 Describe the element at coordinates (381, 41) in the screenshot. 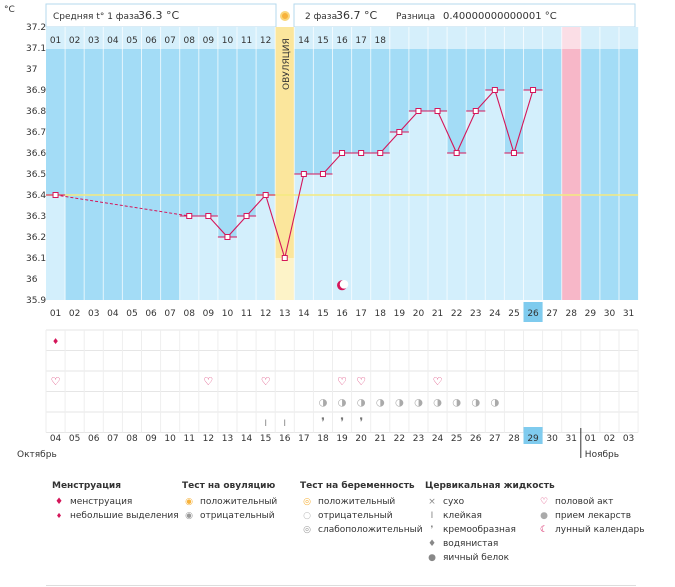

I see `top-day-label: 18` at that location.